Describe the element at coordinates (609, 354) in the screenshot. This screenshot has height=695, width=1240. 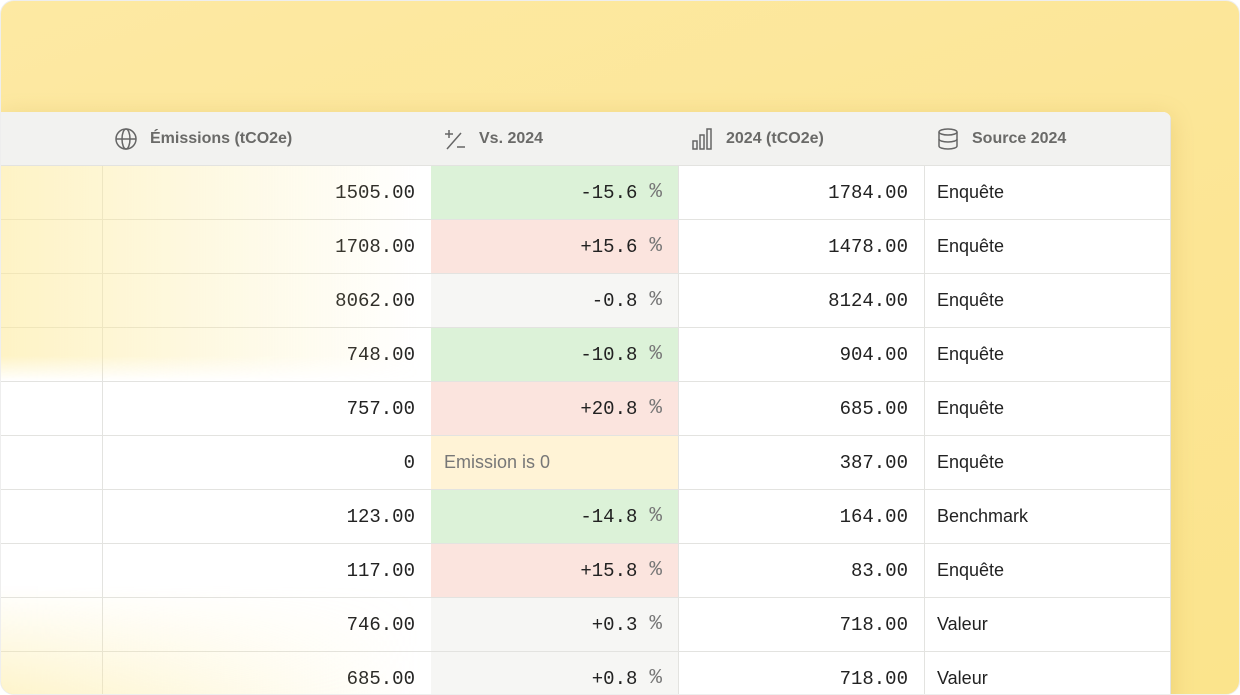
I see `vs-cell-text: -10.8` at that location.